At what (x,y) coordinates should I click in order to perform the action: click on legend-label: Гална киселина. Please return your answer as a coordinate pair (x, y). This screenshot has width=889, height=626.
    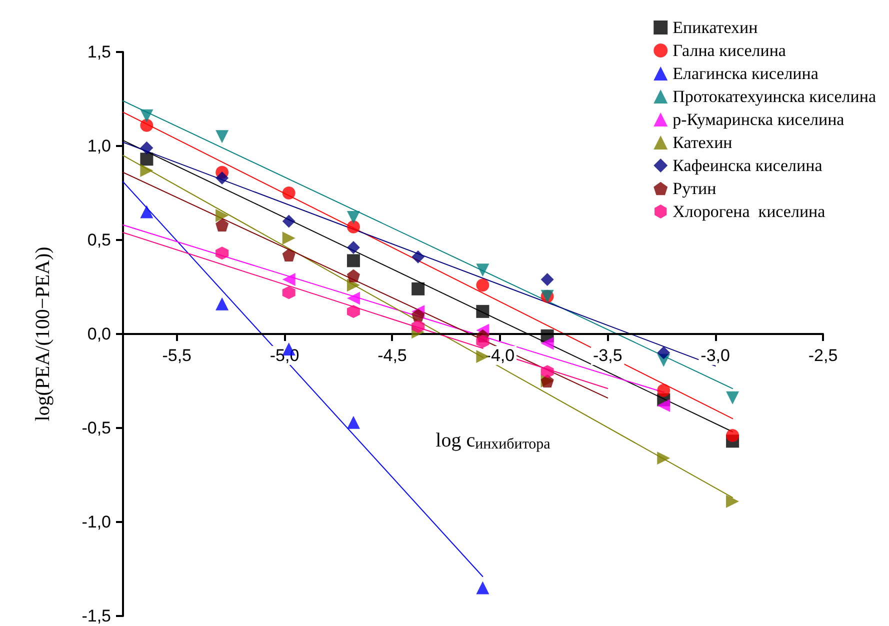
    Looking at the image, I should click on (729, 50).